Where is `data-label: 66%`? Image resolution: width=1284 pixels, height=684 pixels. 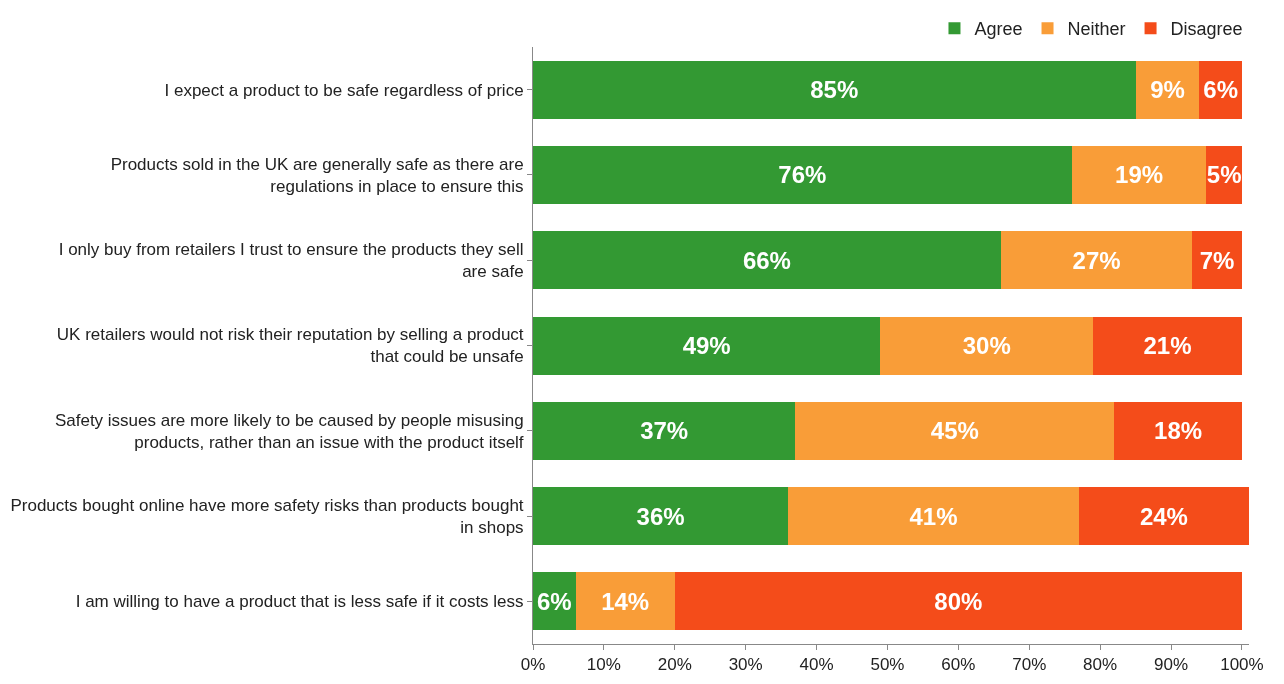
data-label: 66% is located at coordinates (766, 260).